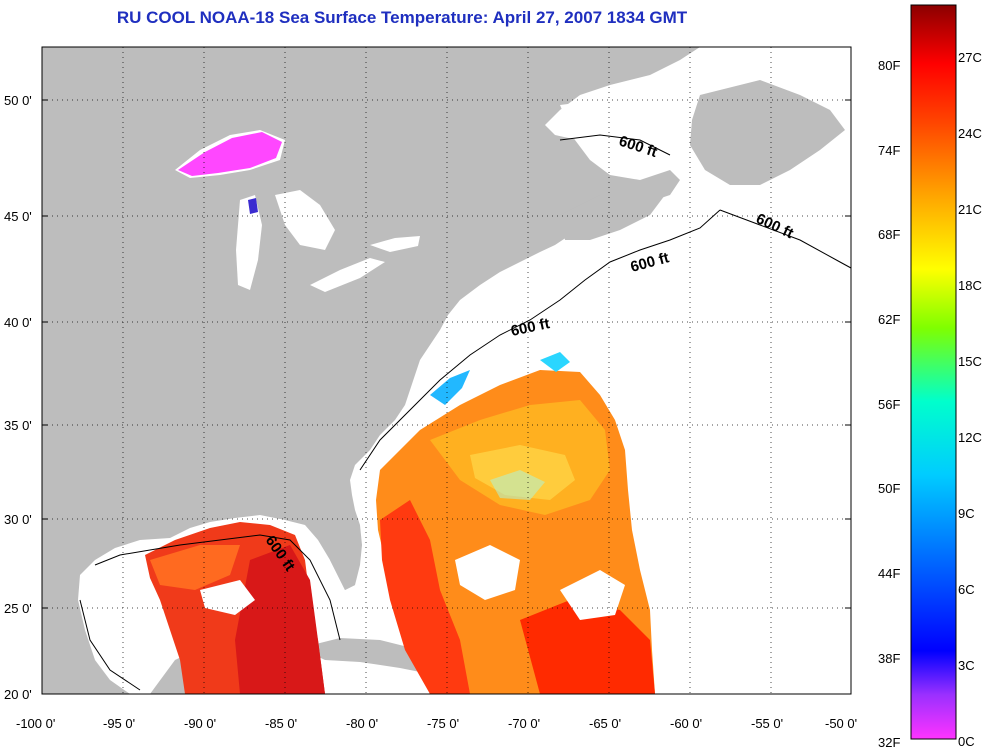 The height and width of the screenshot is (754, 984). I want to click on lat-label-50: 50 0', so click(18, 100).